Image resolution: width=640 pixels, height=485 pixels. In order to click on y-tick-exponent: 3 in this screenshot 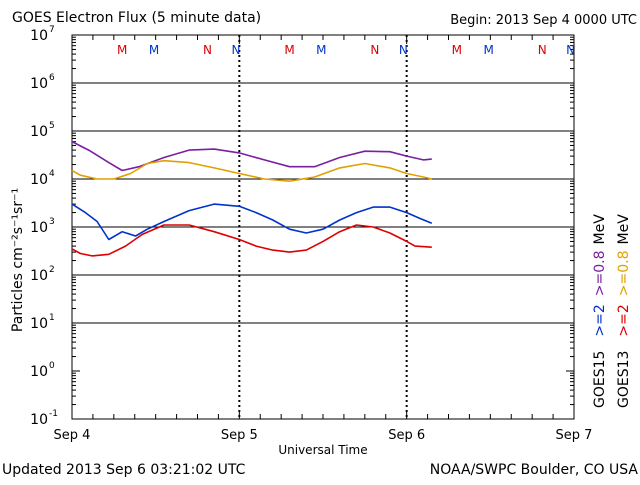, I will do `click(52, 222)`.